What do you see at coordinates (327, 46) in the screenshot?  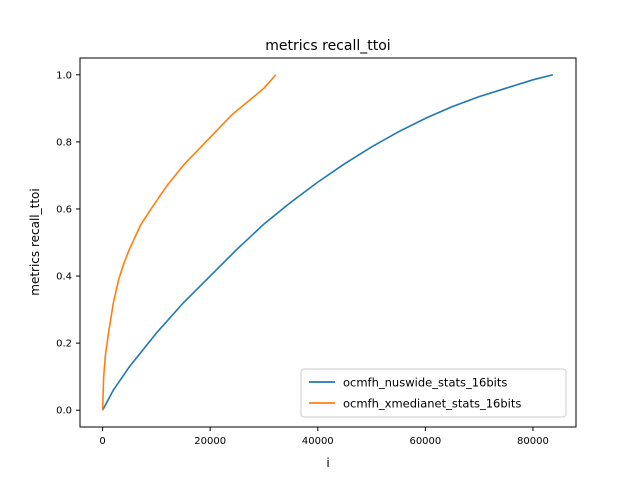 I see `chart-title: metrics recall_ttoi` at bounding box center [327, 46].